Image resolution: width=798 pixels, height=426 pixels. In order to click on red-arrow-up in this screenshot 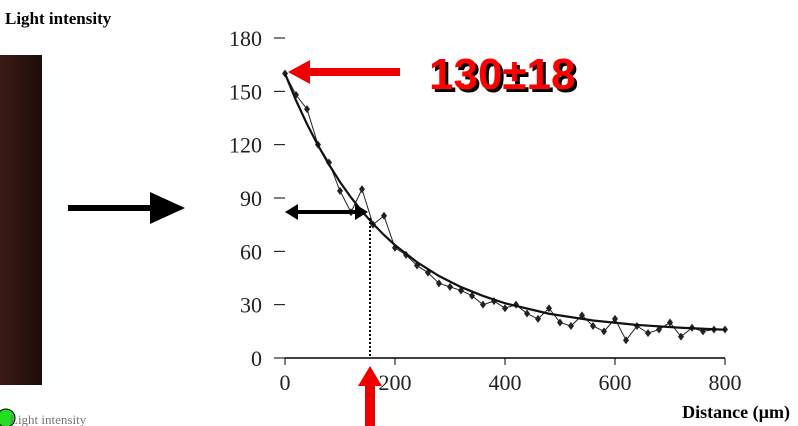, I will do `click(370, 396)`.